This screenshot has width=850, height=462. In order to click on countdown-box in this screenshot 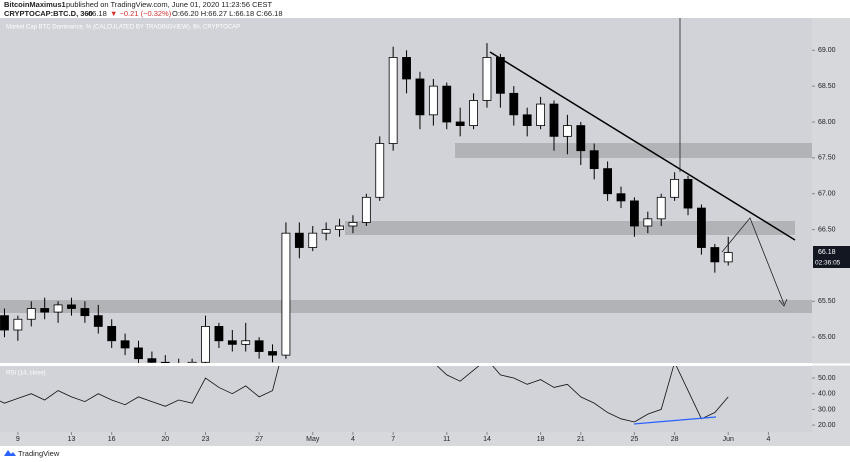, I will do `click(831, 263)`.